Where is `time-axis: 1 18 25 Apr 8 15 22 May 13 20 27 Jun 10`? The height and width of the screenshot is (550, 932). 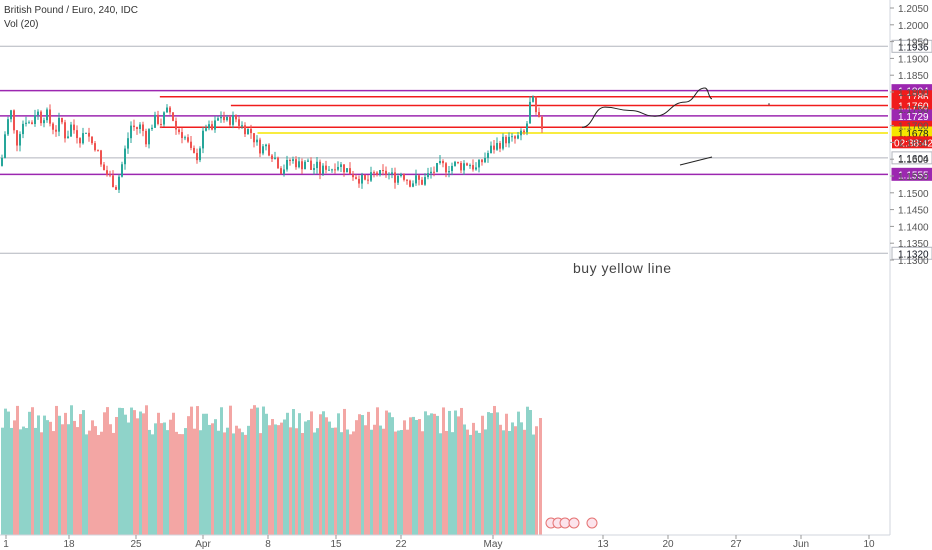 time-axis: 1 18 25 Apr 8 15 22 May 13 20 27 Jun 10 is located at coordinates (445, 542).